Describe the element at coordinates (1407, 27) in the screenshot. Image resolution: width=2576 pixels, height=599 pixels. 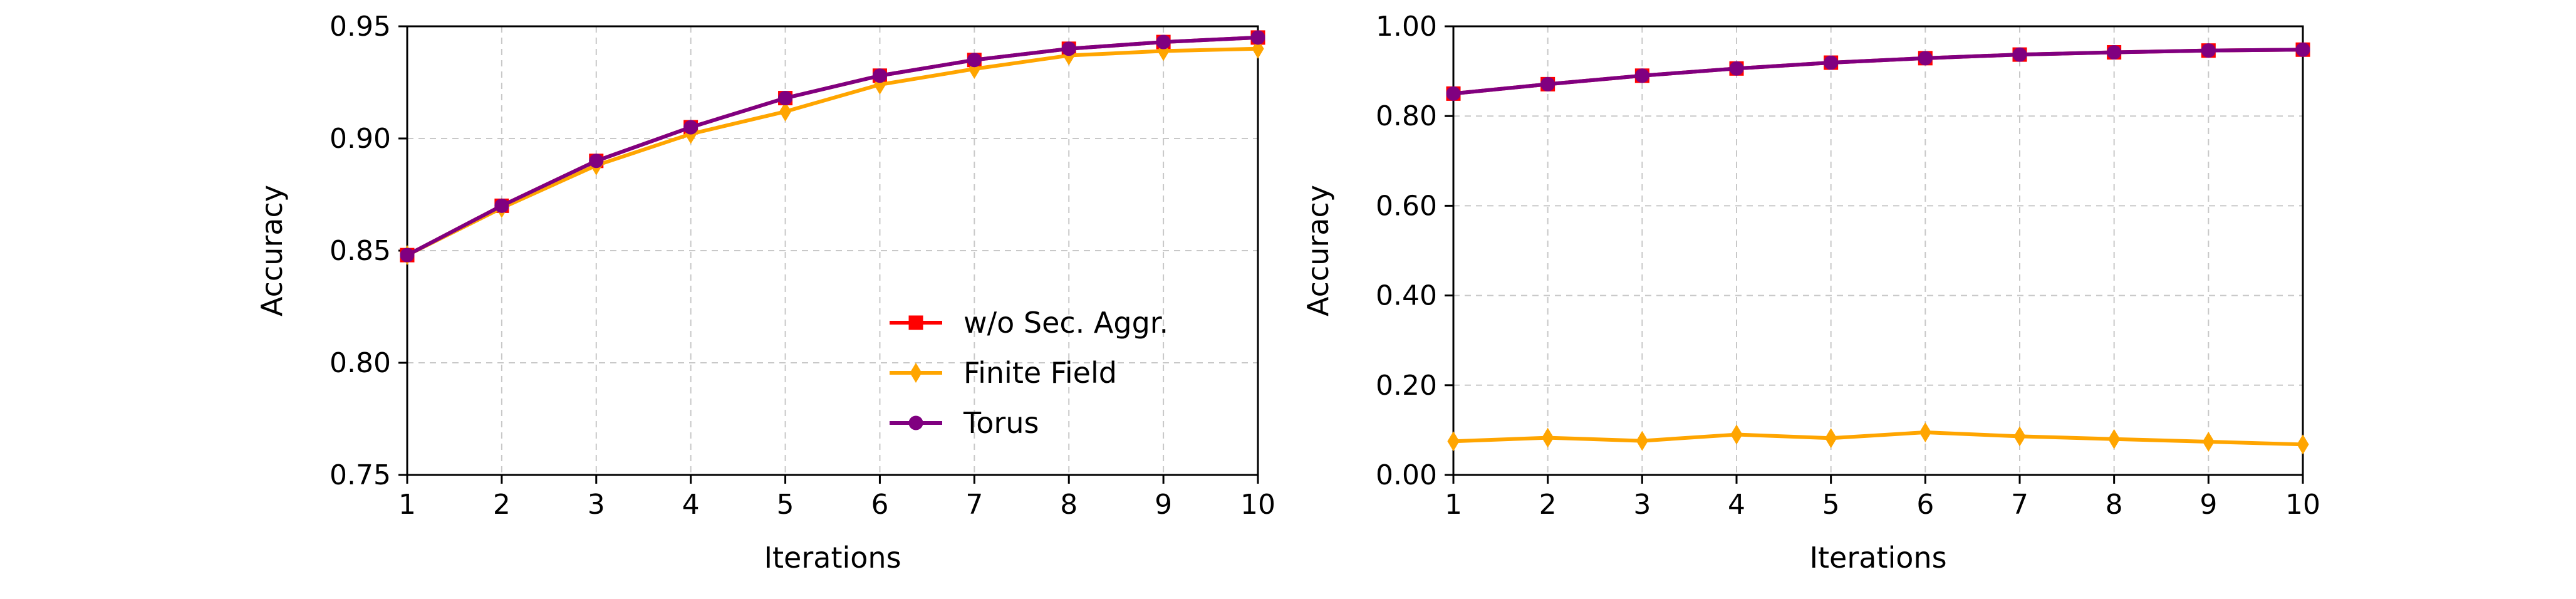
I see `y-tick-label: 1.00` at that location.